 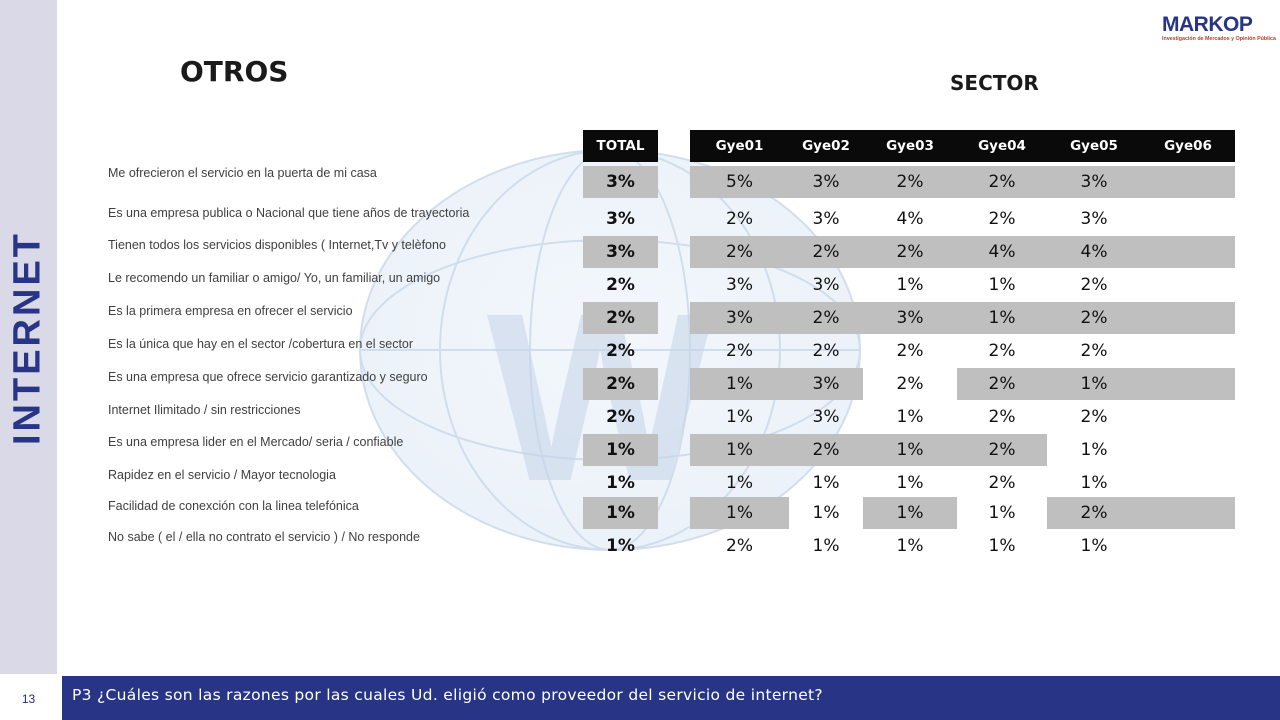 I want to click on page-title: OTROS, so click(x=234, y=71).